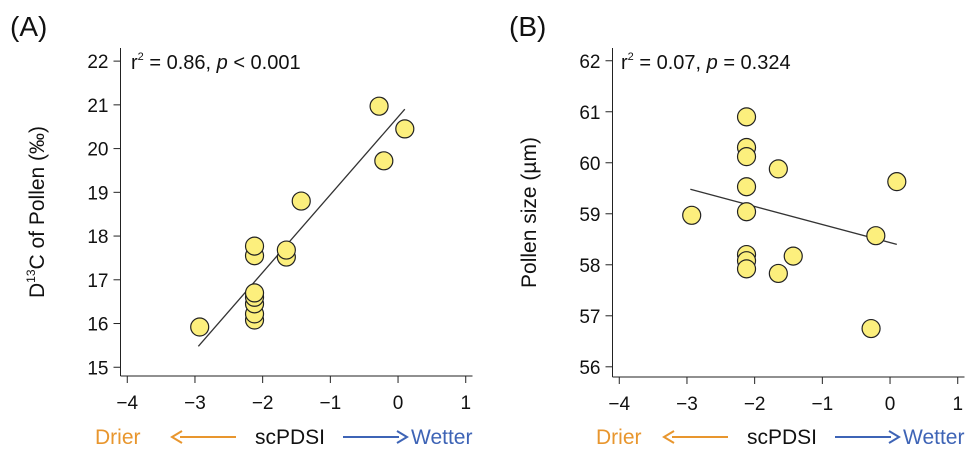 This screenshot has height=459, width=966. Describe the element at coordinates (97, 237) in the screenshot. I see `y-tick-label: 18` at that location.